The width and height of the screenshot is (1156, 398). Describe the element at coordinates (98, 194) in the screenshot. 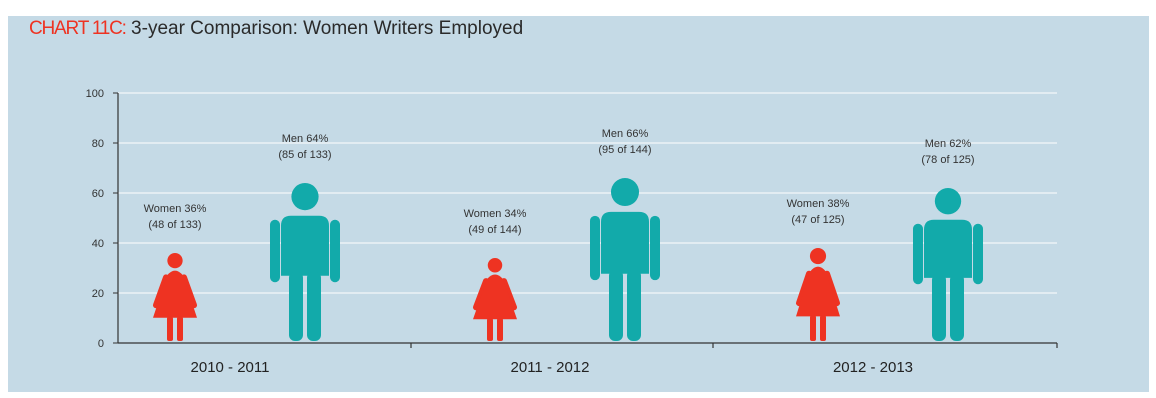

I see `y-tick-label: 60` at that location.